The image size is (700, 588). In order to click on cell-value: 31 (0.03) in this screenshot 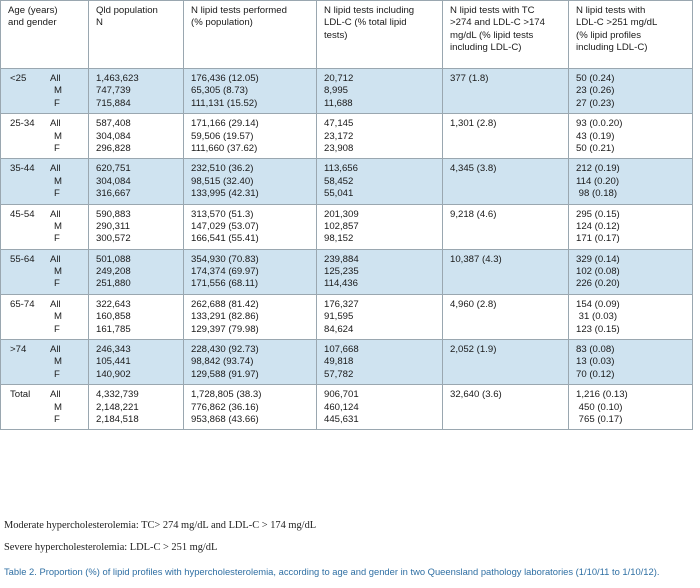, I will do `click(597, 317)`.